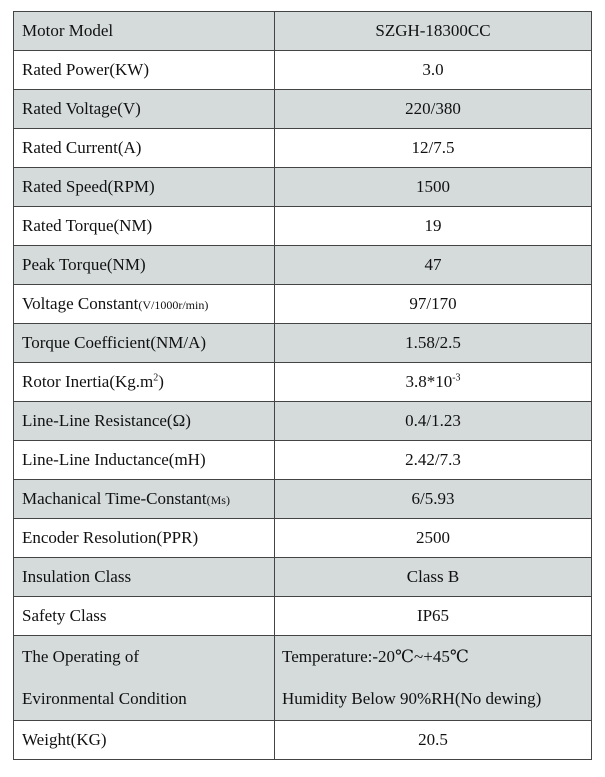 This screenshot has height=777, width=605. Describe the element at coordinates (433, 740) in the screenshot. I see `spec-value: 20.5` at that location.